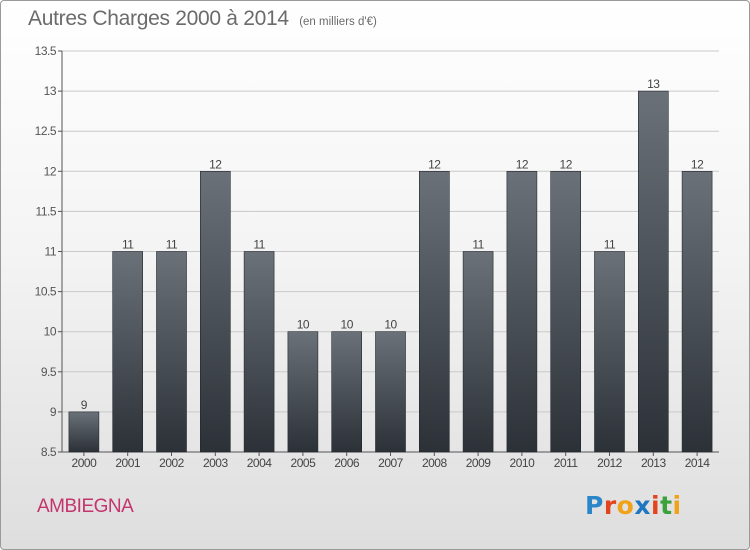  Describe the element at coordinates (259, 352) in the screenshot. I see `bar-2004` at that location.